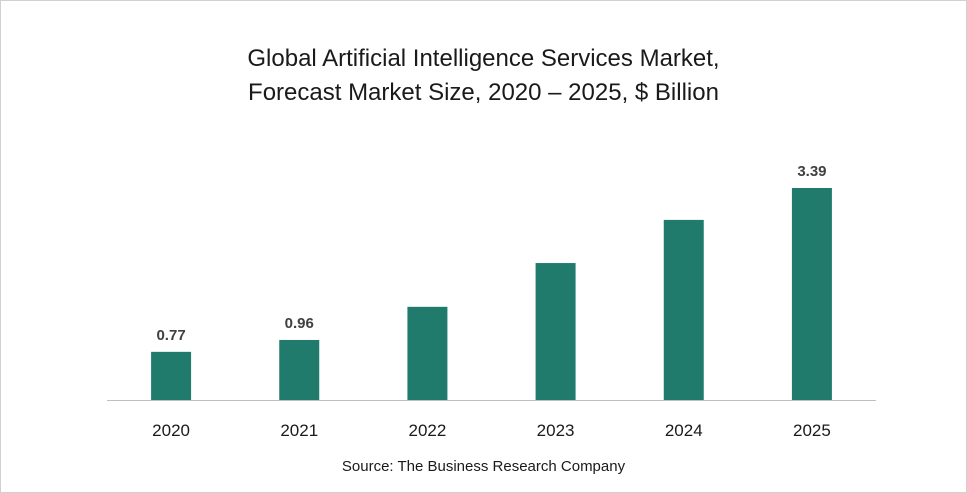 The height and width of the screenshot is (493, 967). What do you see at coordinates (299, 369) in the screenshot?
I see `bar-2021` at bounding box center [299, 369].